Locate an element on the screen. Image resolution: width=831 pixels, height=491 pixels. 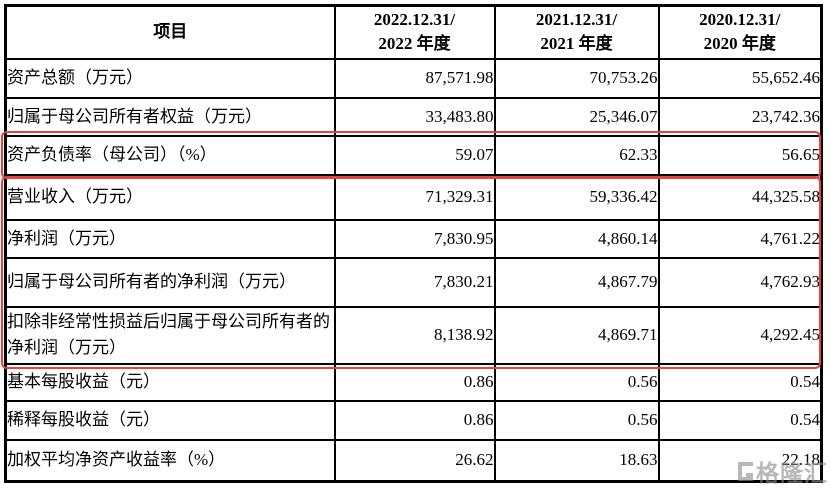
table-row-net-profit: 净利润（万元） 7,830.95 4,860.14 4,761.22 is located at coordinates (413, 238).